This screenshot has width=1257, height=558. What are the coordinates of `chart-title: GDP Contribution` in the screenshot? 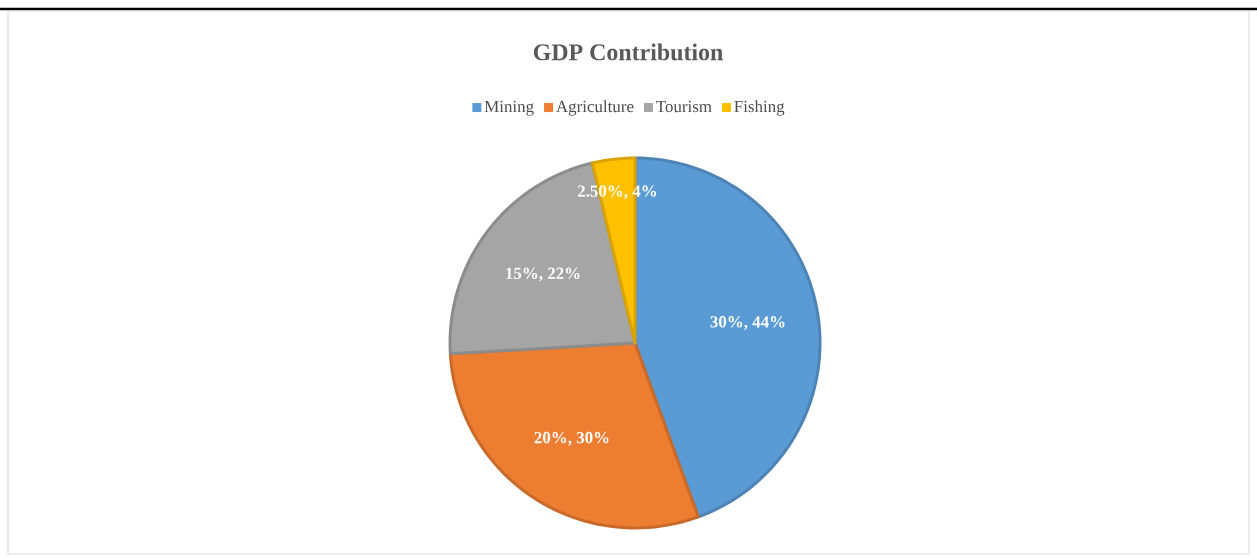 It's located at (628, 52).